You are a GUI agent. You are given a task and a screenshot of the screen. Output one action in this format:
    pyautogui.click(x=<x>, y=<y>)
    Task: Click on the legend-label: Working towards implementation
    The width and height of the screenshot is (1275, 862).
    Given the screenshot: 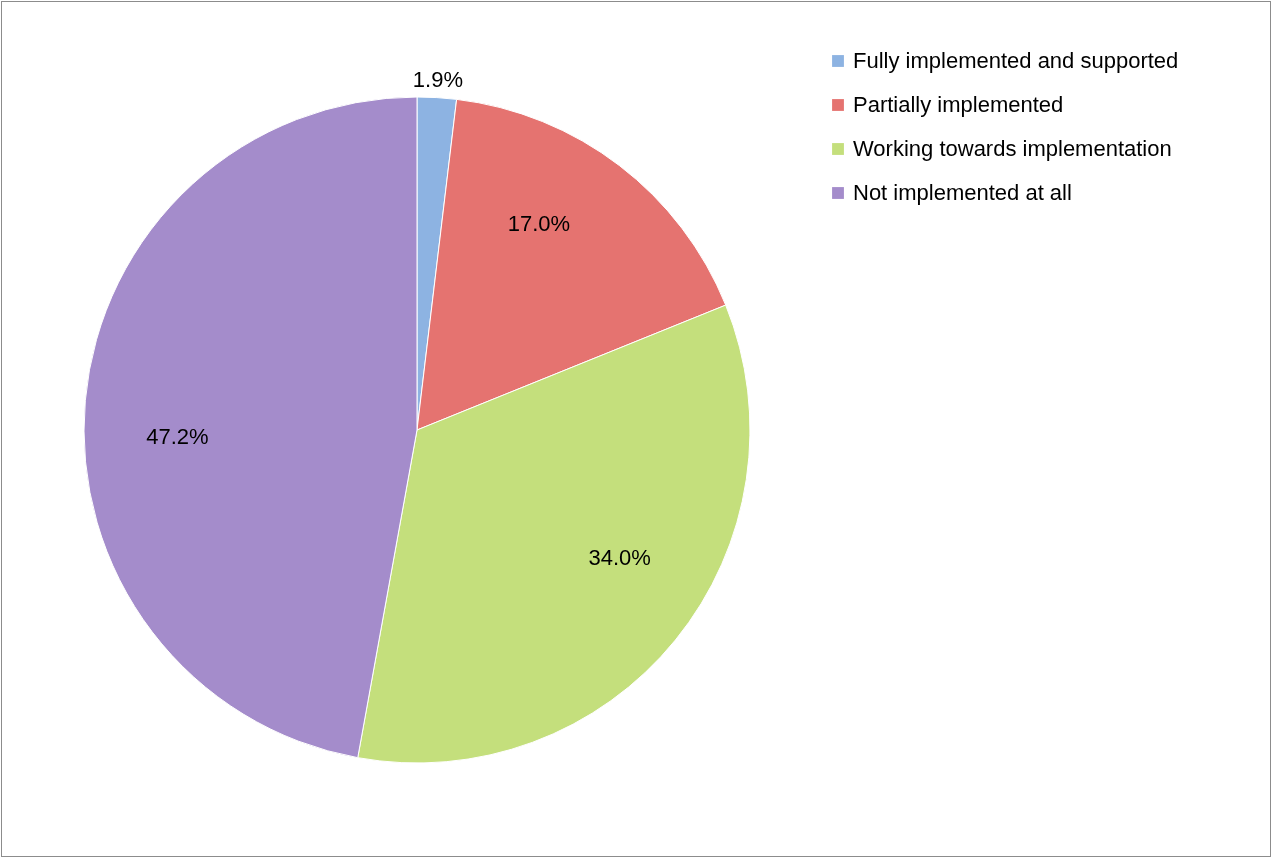 What is the action you would take?
    pyautogui.click(x=1012, y=148)
    